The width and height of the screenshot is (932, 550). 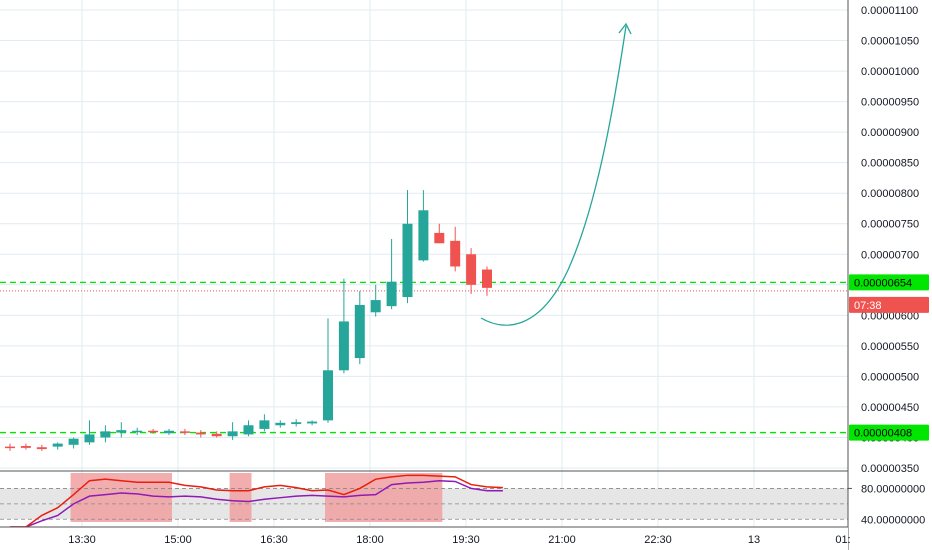 What do you see at coordinates (890, 164) in the screenshot?
I see `price-tick-label: 0.00000850` at bounding box center [890, 164].